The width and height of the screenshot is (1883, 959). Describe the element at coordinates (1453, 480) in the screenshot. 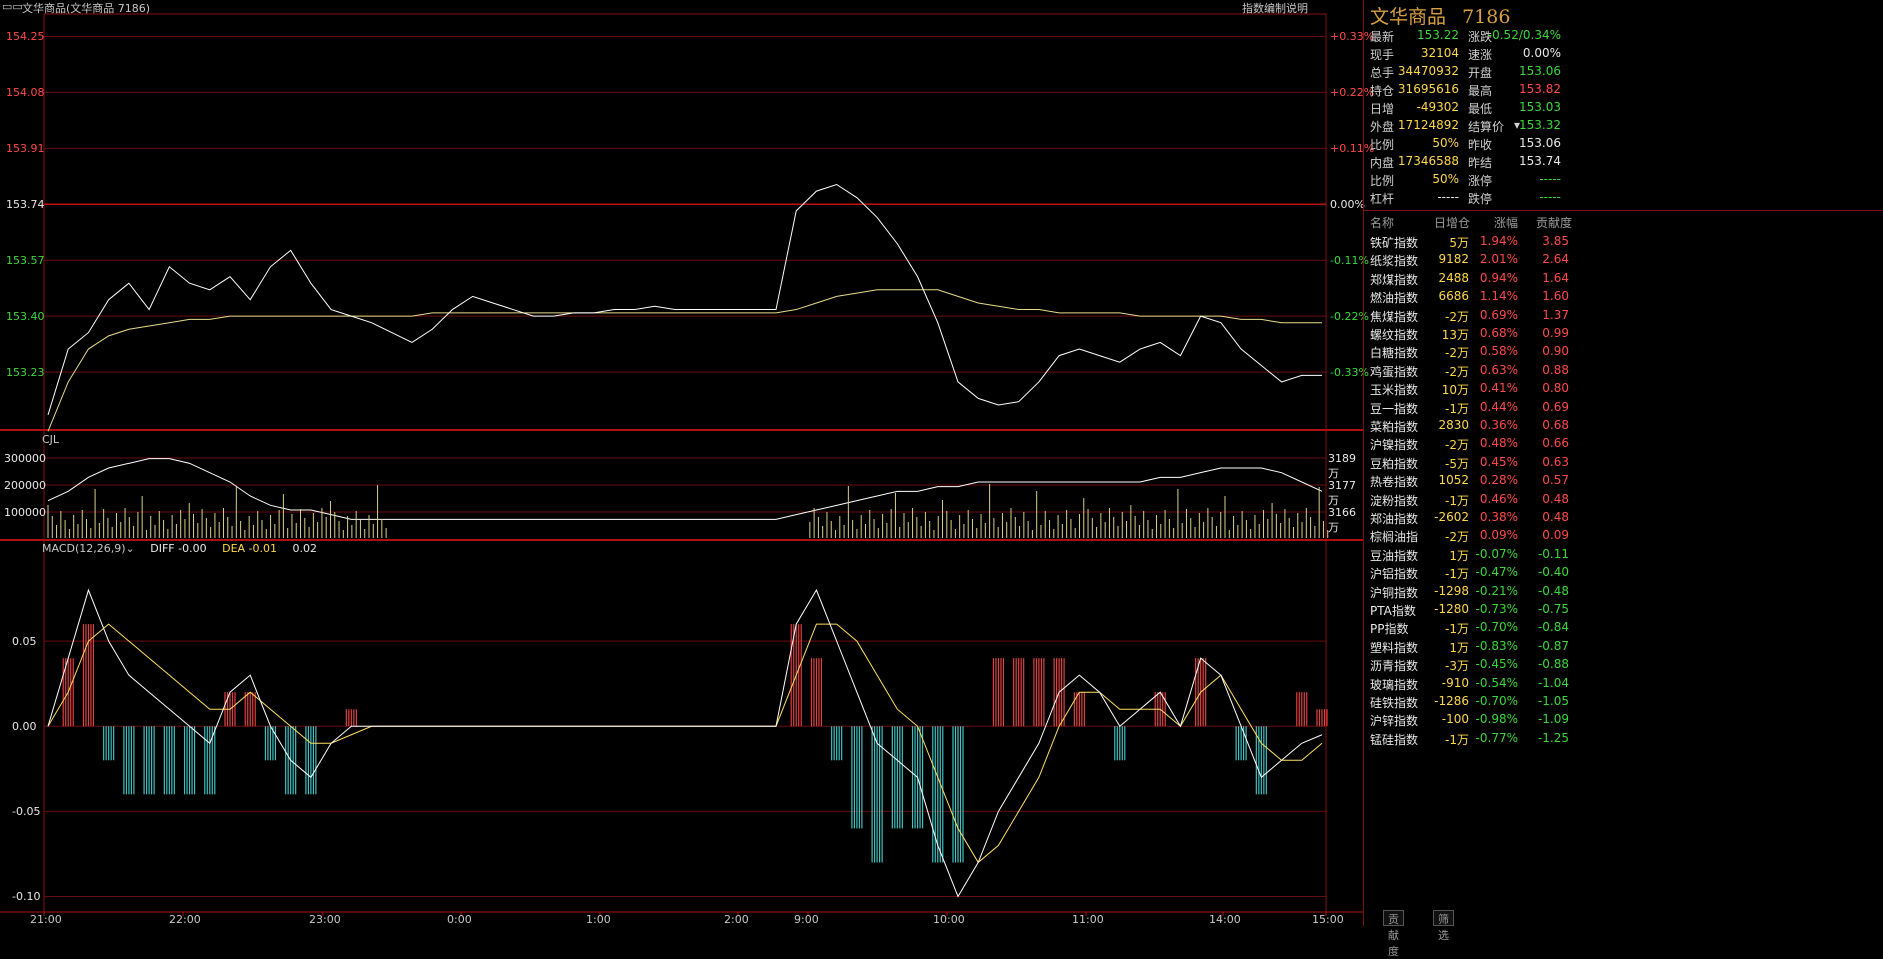

I see `component-oi-change: 1052` at that location.